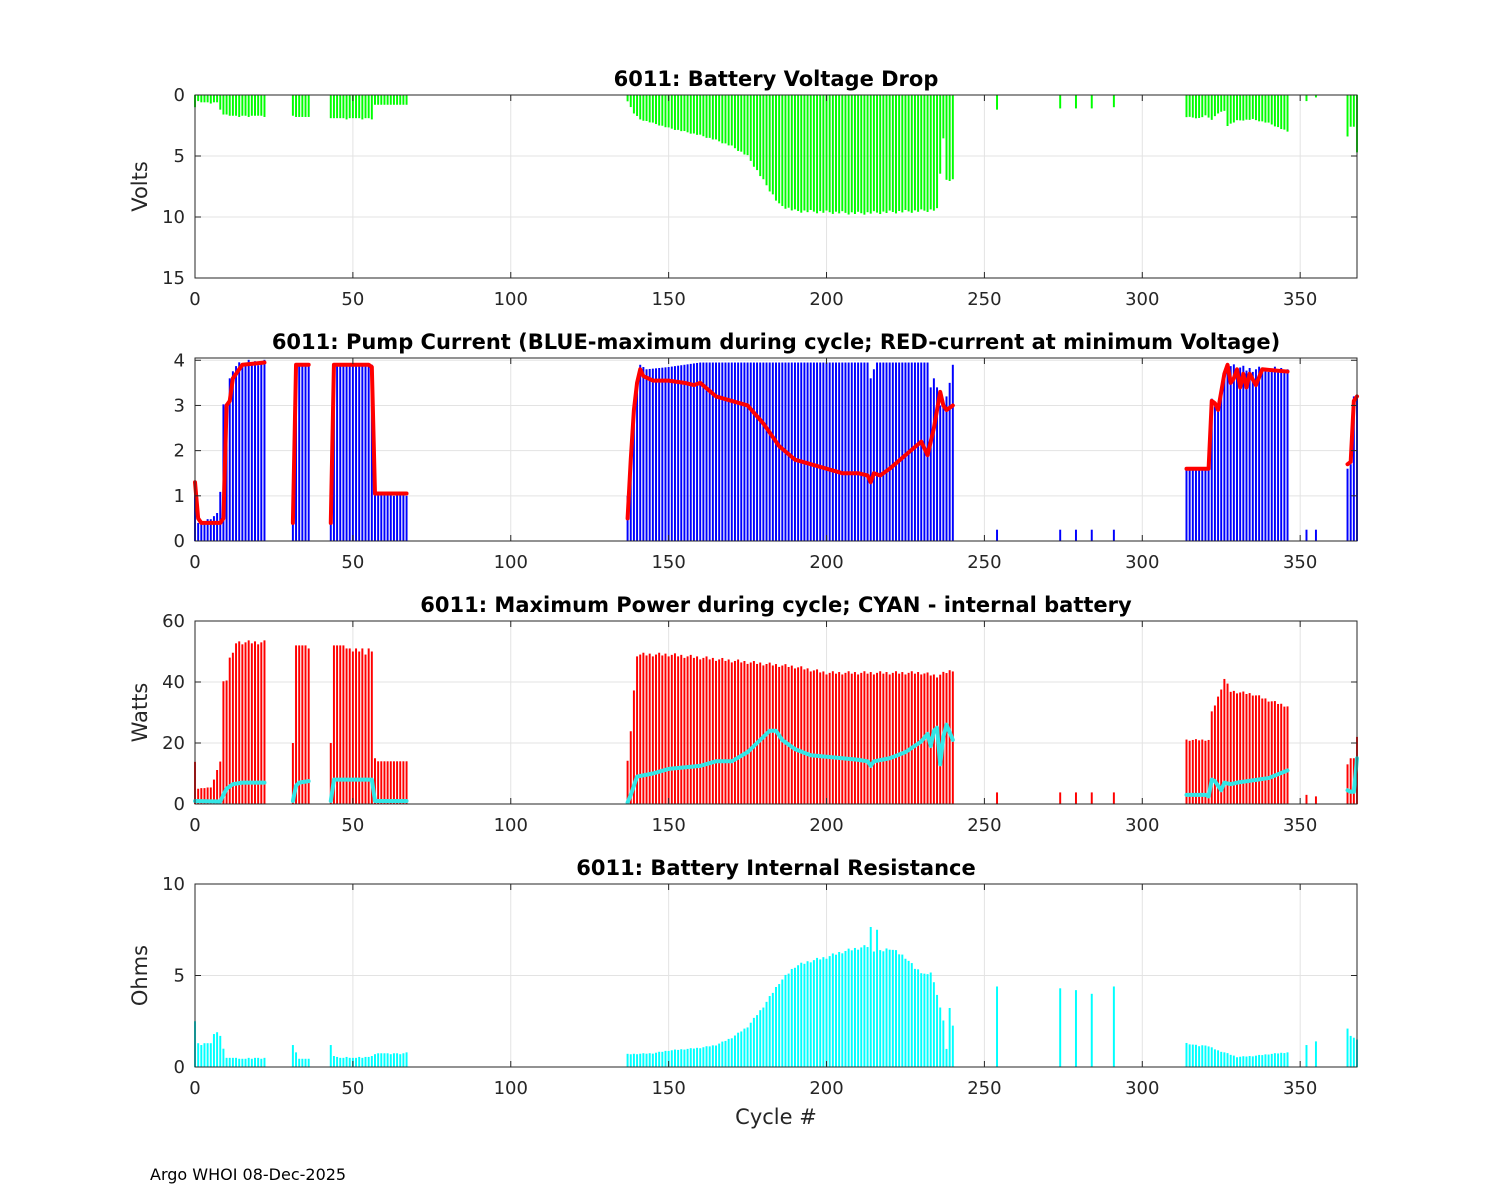 This screenshot has height=1200, width=1500. What do you see at coordinates (248, 1174) in the screenshot?
I see `footer-credit: Argo WHOI 08-Dec-2025` at bounding box center [248, 1174].